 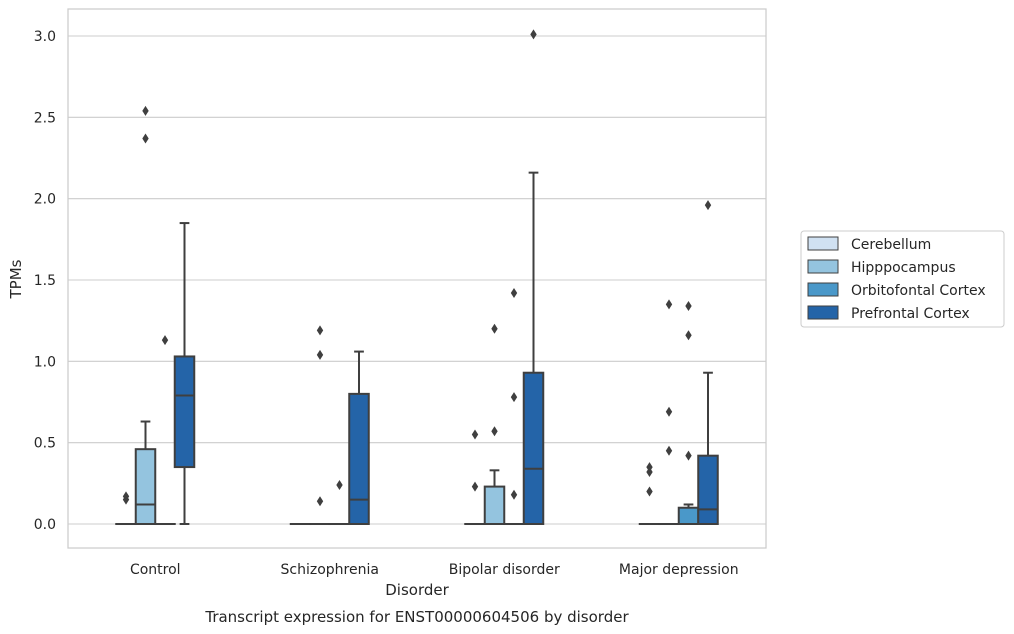 What do you see at coordinates (45, 525) in the screenshot?
I see `y-tick-label: 0.0` at bounding box center [45, 525].